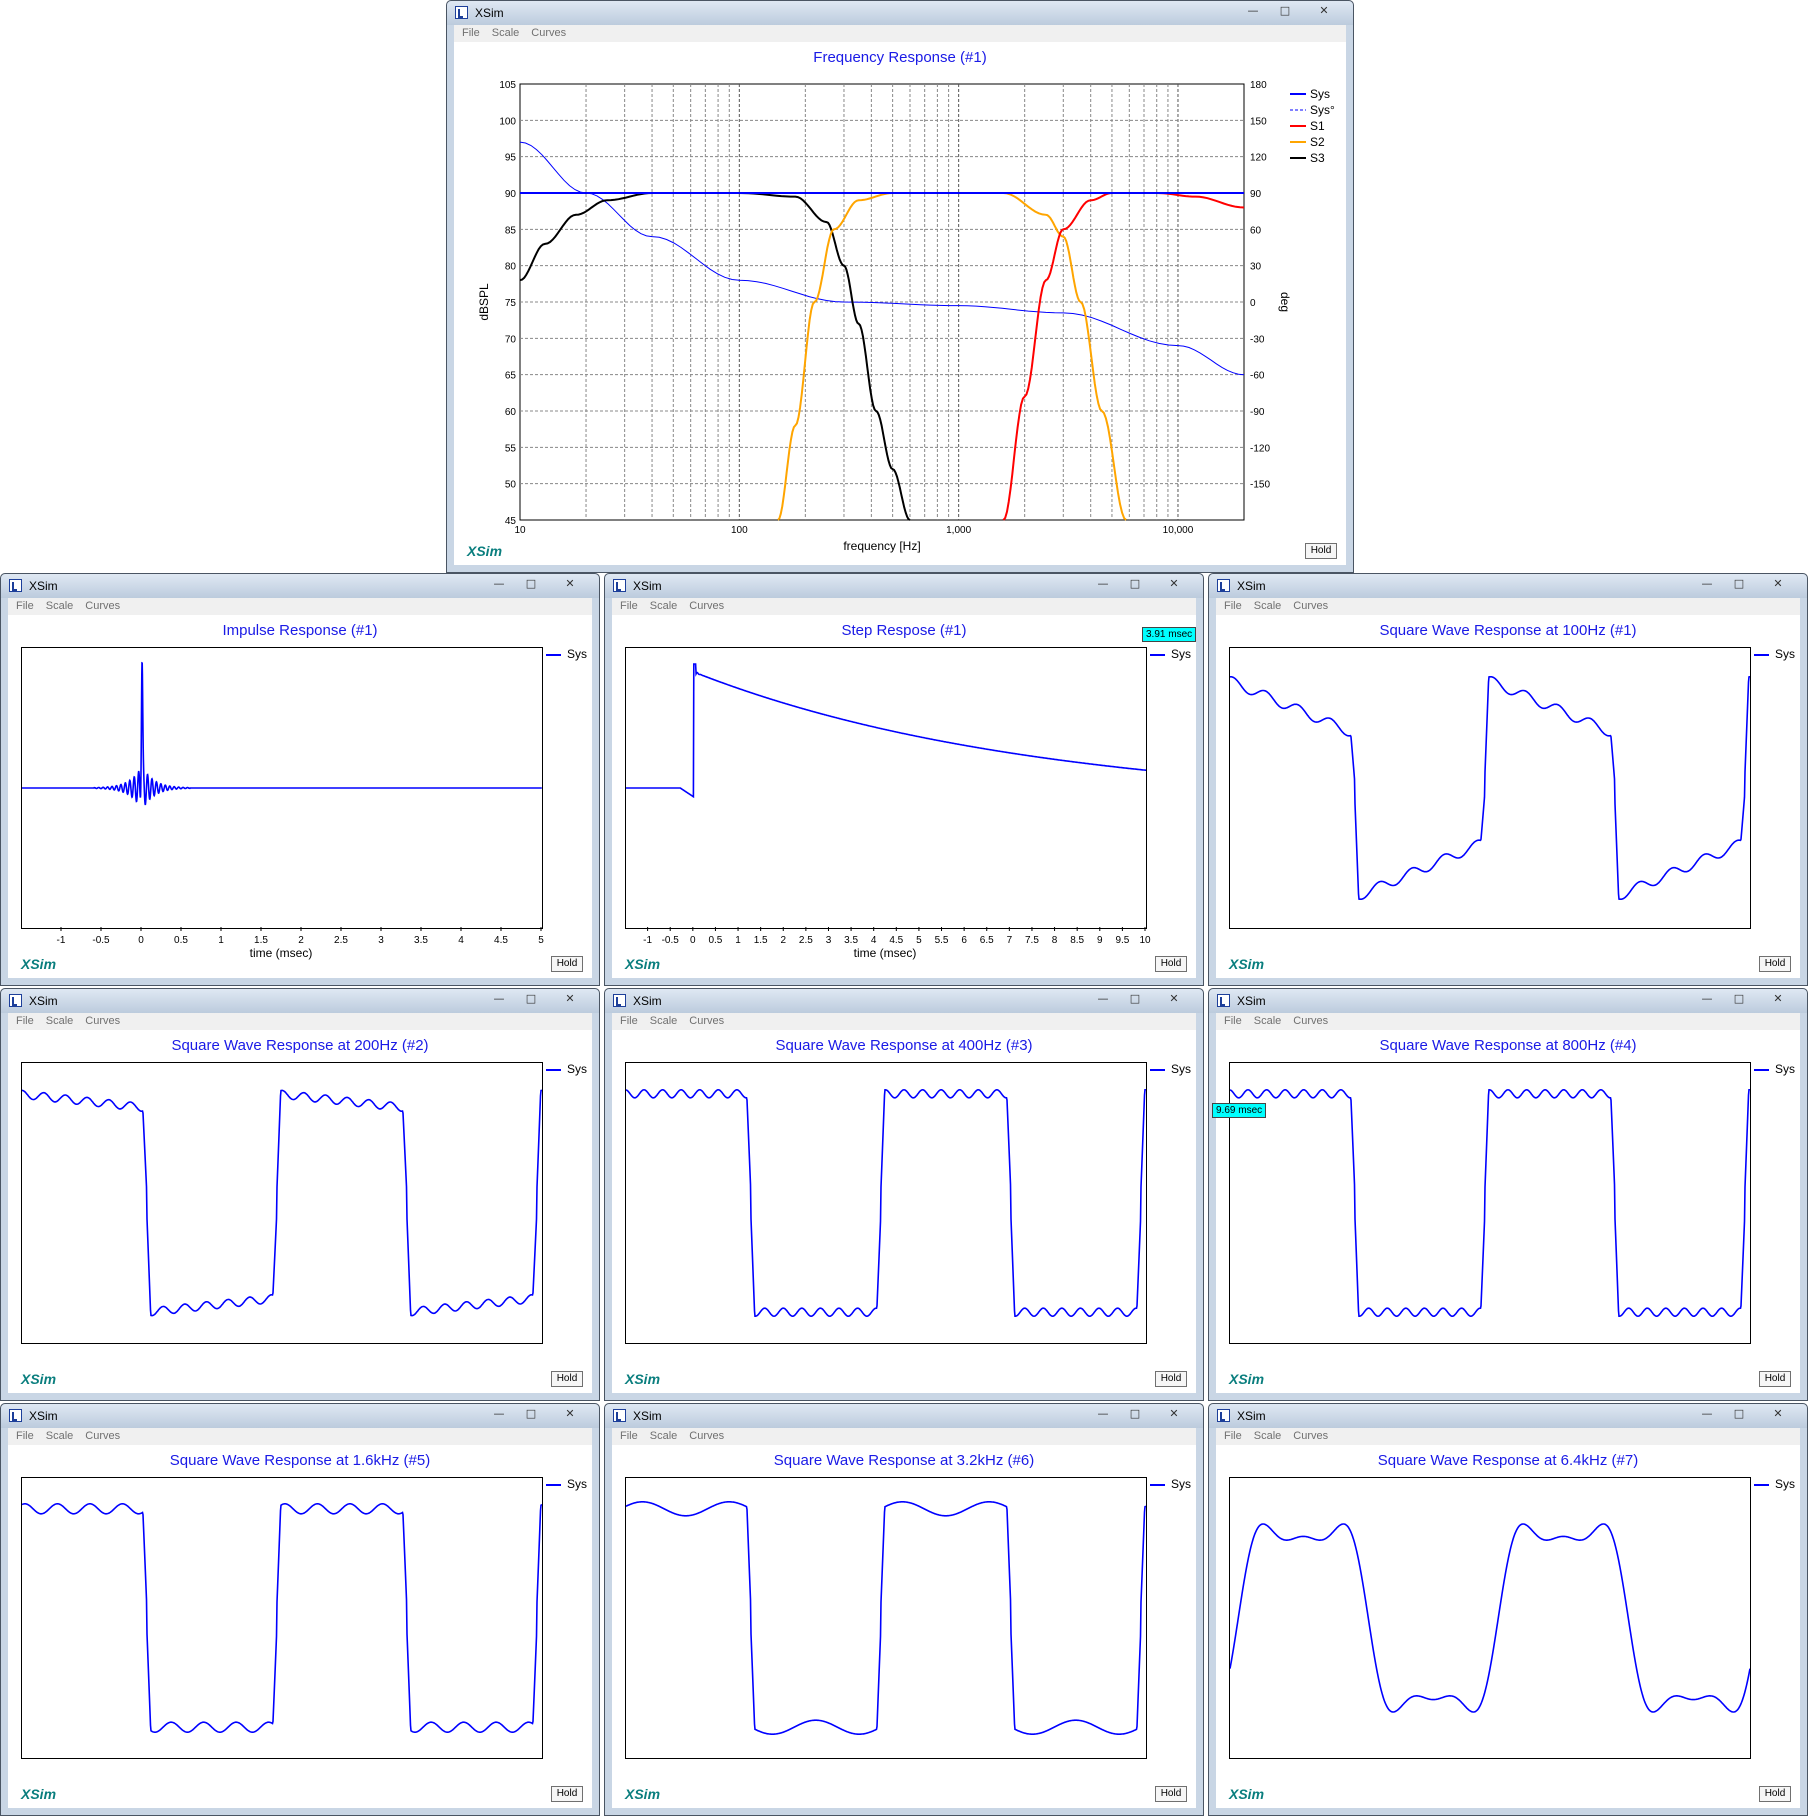 Image resolution: width=1809 pixels, height=1817 pixels. I want to click on x-axis, so click(905, 1362).